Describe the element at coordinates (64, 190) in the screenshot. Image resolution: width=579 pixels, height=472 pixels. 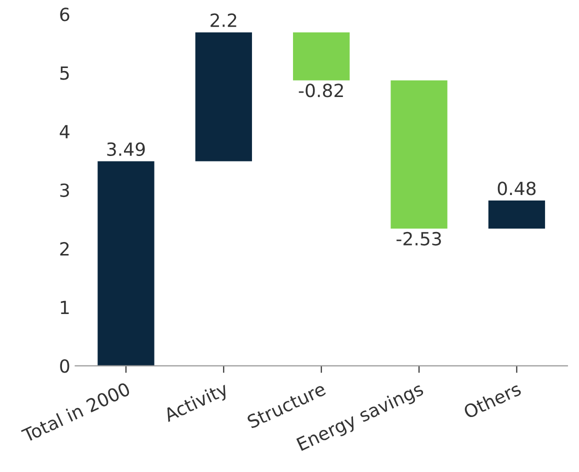
I see `y-tick-label: 3` at that location.